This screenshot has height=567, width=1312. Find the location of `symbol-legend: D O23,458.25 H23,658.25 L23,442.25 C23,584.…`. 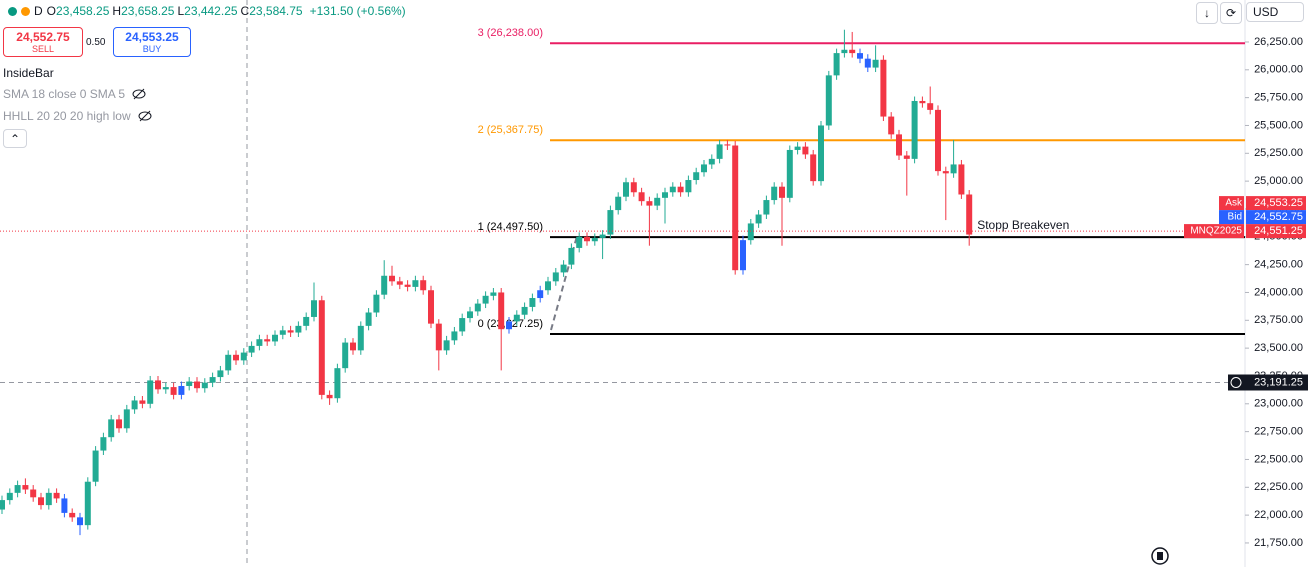

symbol-legend: D O23,458.25 H23,658.25 L23,442.25 C23,584.… is located at coordinates (208, 11).